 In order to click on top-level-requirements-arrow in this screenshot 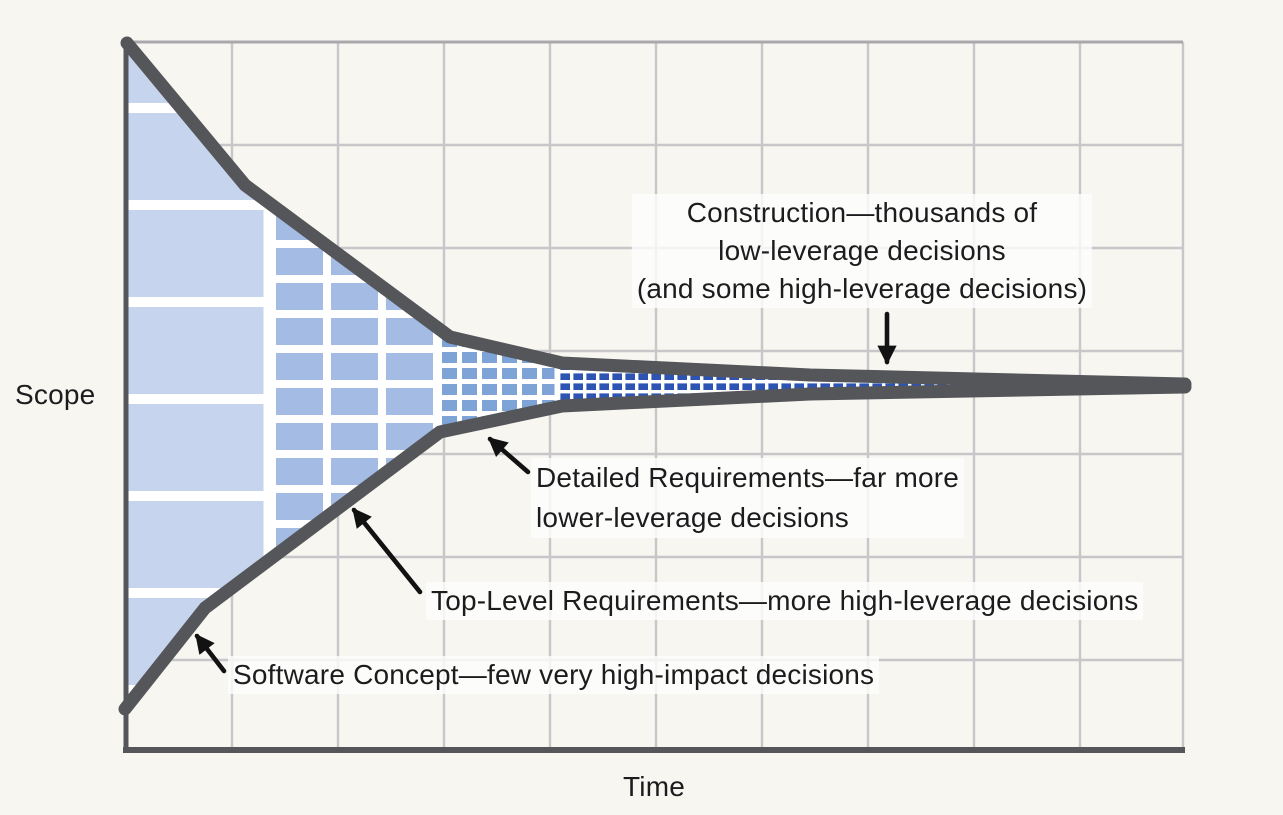, I will do `click(387, 551)`.